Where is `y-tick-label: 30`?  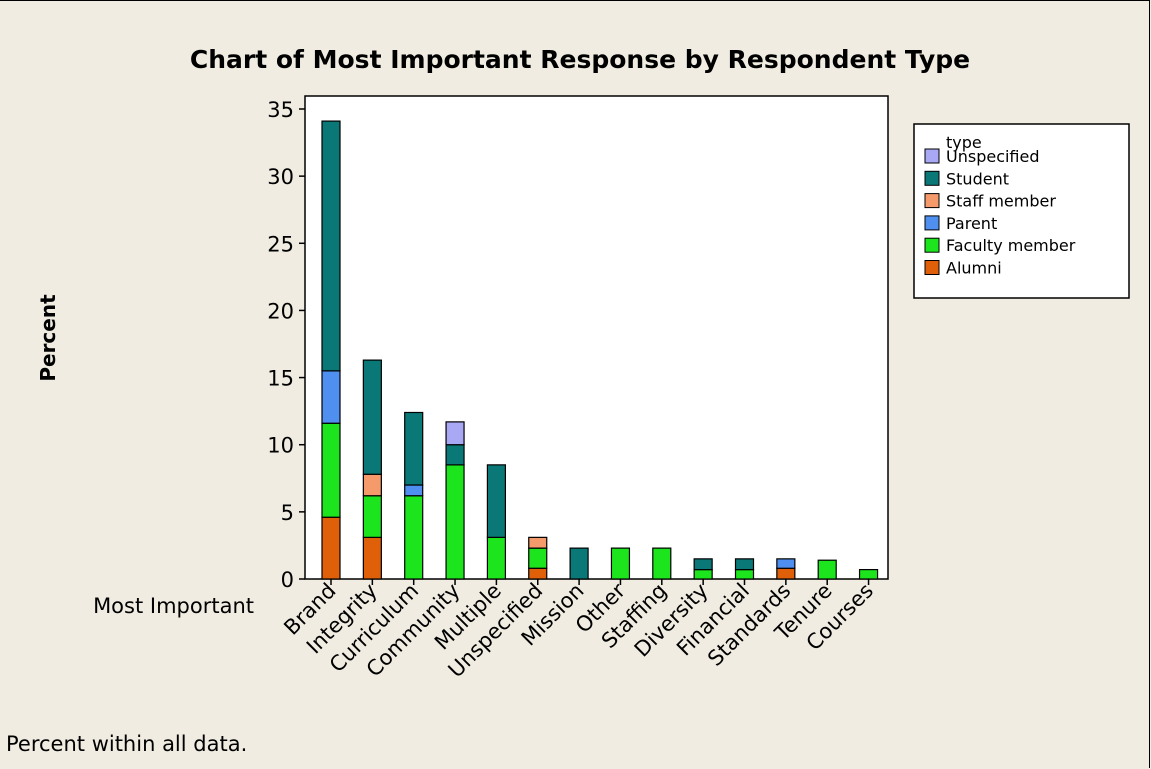 y-tick-label: 30 is located at coordinates (280, 177).